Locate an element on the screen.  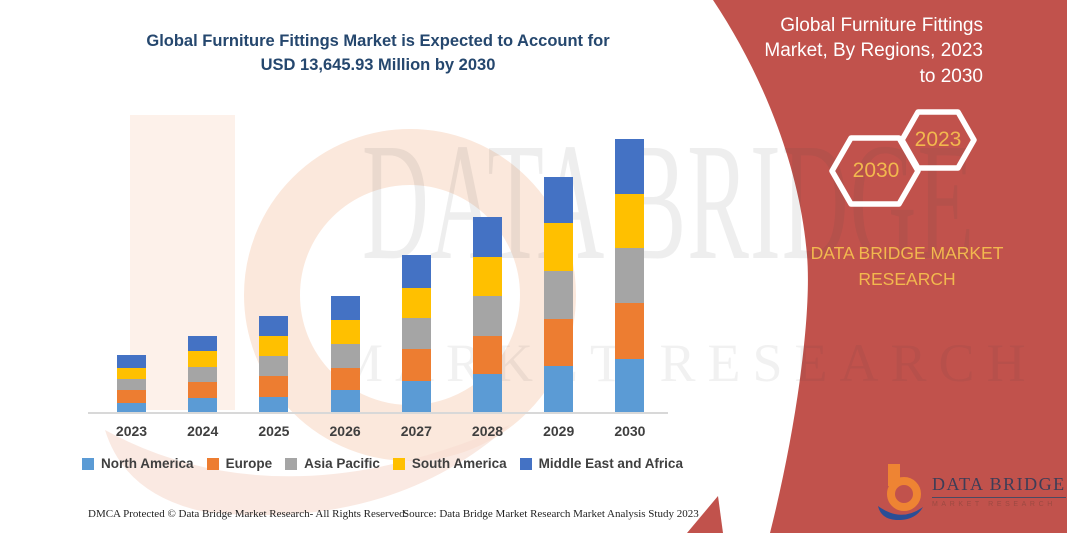
bar-segment-2027-asia-pacific is located at coordinates (416, 334).